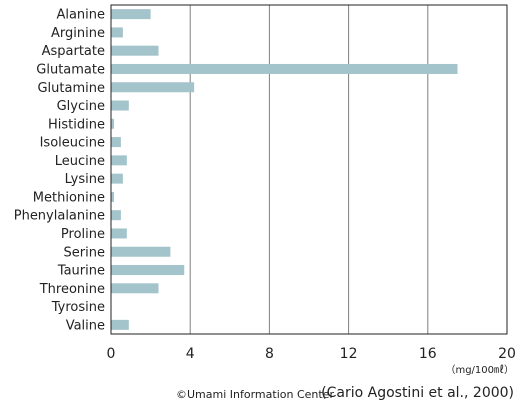  Describe the element at coordinates (83, 234) in the screenshot. I see `category-label-proline: Proline` at that location.